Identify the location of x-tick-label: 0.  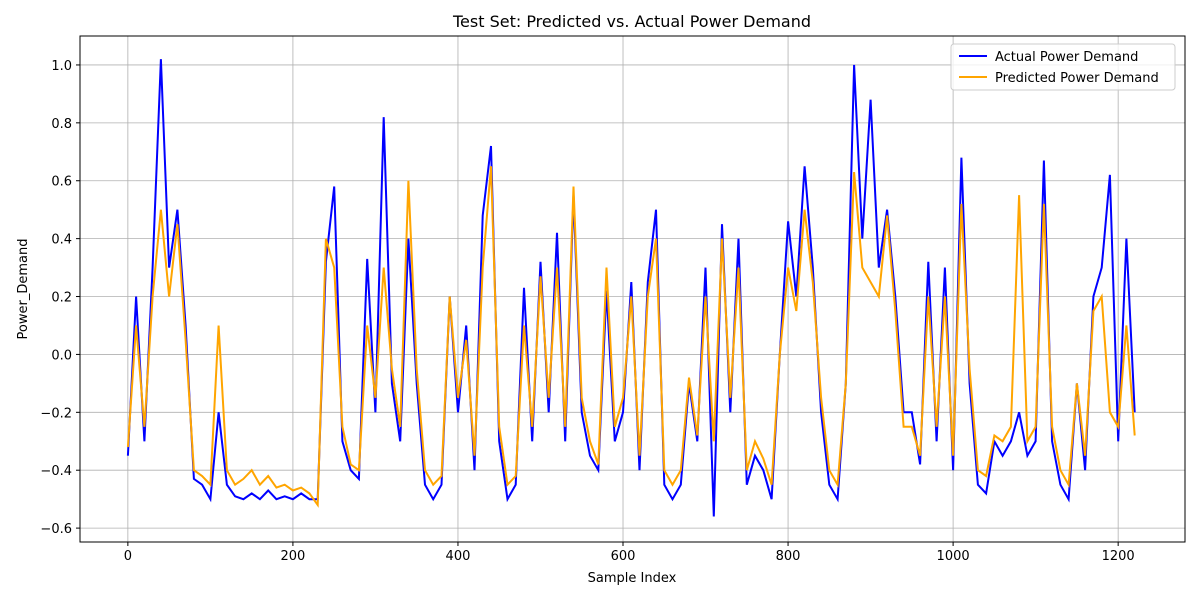
(128, 556).